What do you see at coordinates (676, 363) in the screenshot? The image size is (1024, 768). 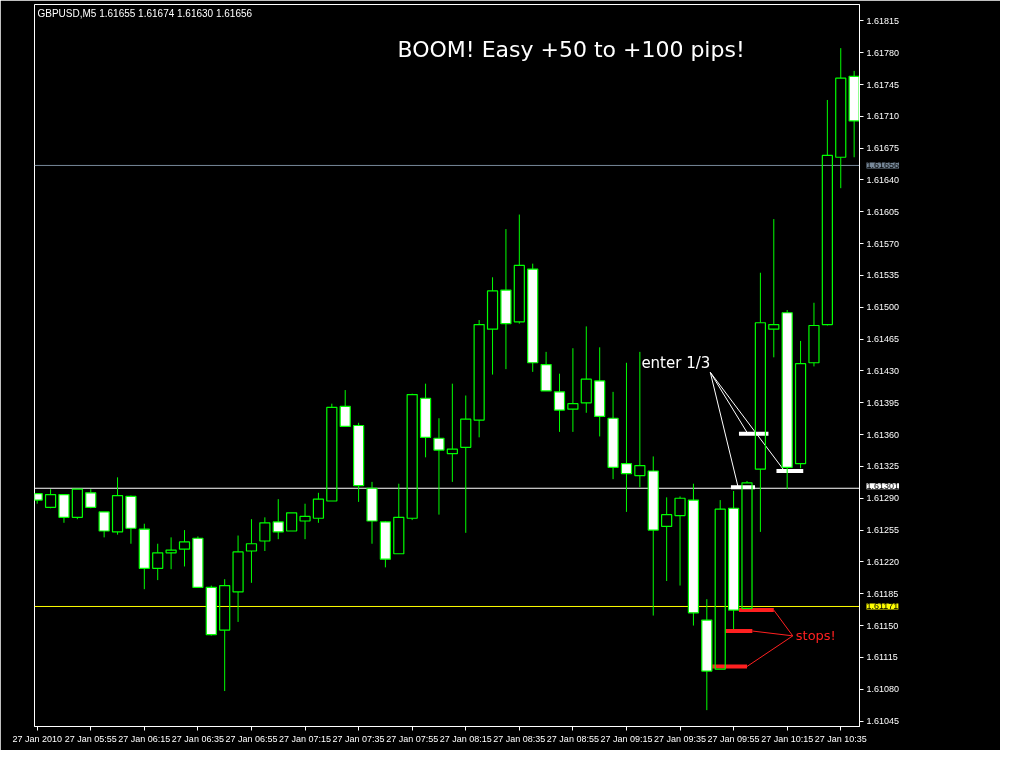 I see `text: enter 1/3` at bounding box center [676, 363].